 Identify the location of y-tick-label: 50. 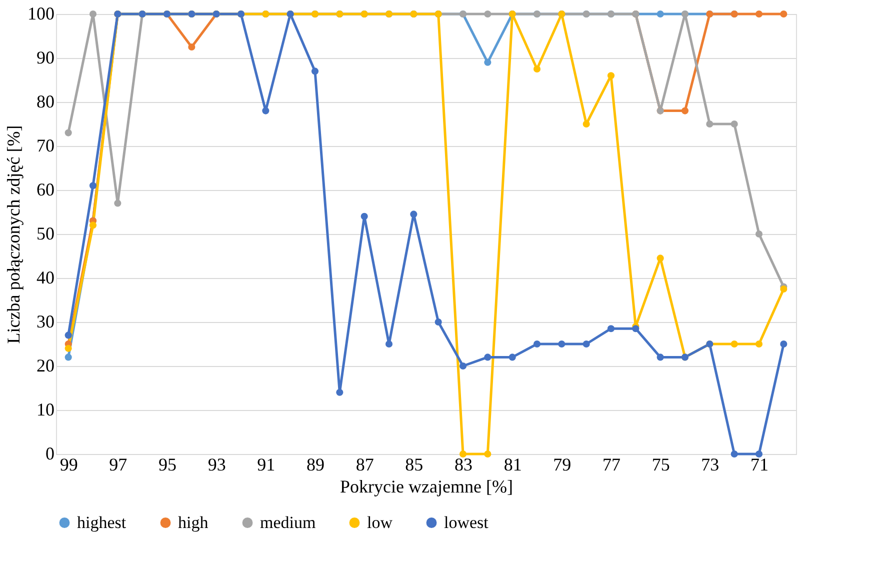
(45, 234).